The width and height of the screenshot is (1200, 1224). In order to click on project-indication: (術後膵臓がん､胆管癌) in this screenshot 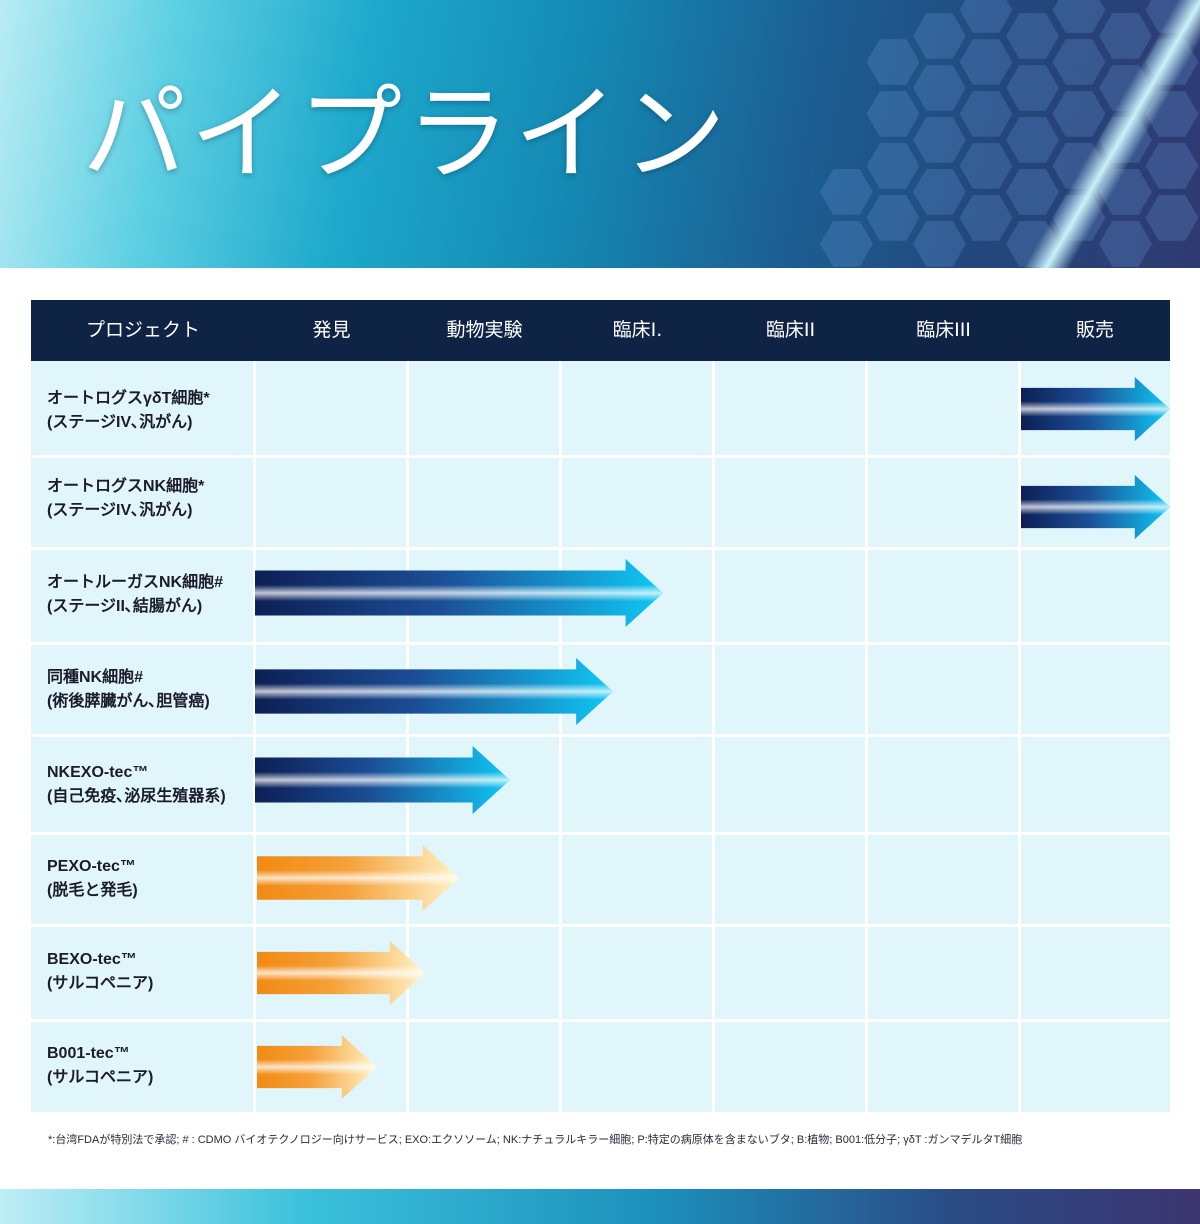, I will do `click(128, 701)`.